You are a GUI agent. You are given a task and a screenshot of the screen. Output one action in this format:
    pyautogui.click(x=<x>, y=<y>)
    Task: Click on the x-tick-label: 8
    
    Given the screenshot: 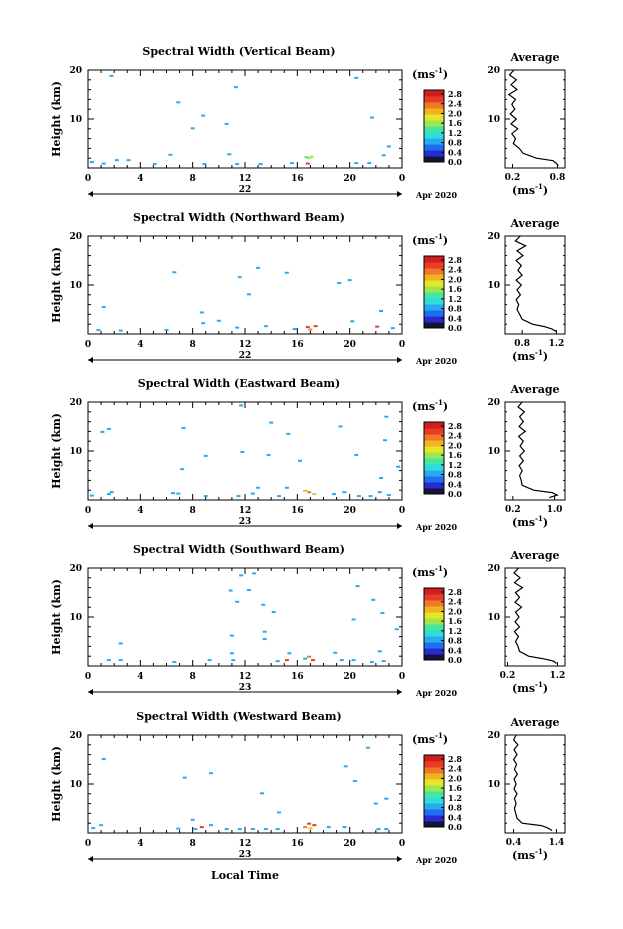 What is the action you would take?
    pyautogui.click(x=193, y=844)
    